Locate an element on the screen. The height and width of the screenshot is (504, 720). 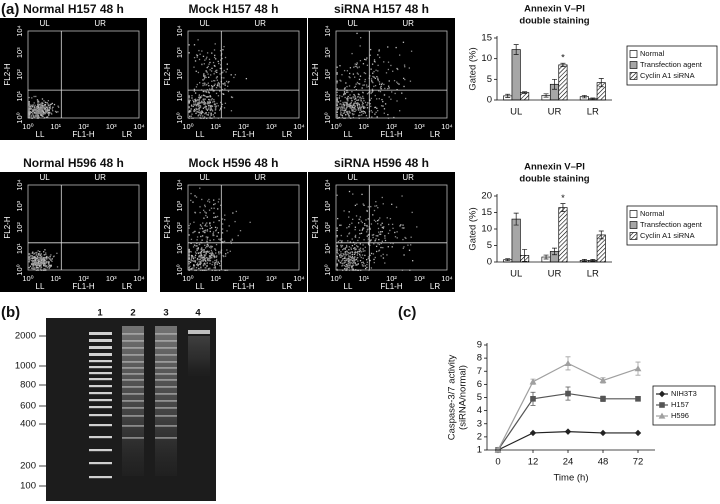
quadrant-label: UL is located at coordinates (353, 177).